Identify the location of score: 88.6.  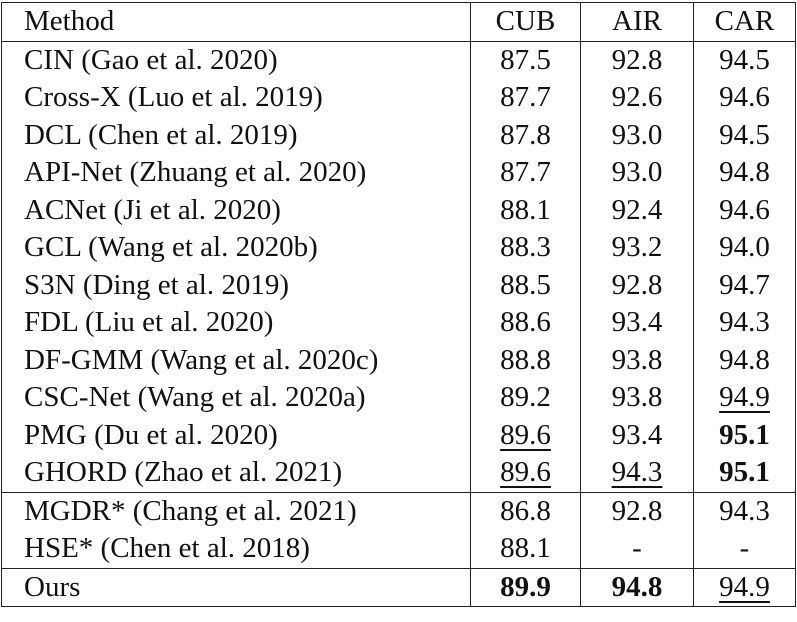
(525, 322).